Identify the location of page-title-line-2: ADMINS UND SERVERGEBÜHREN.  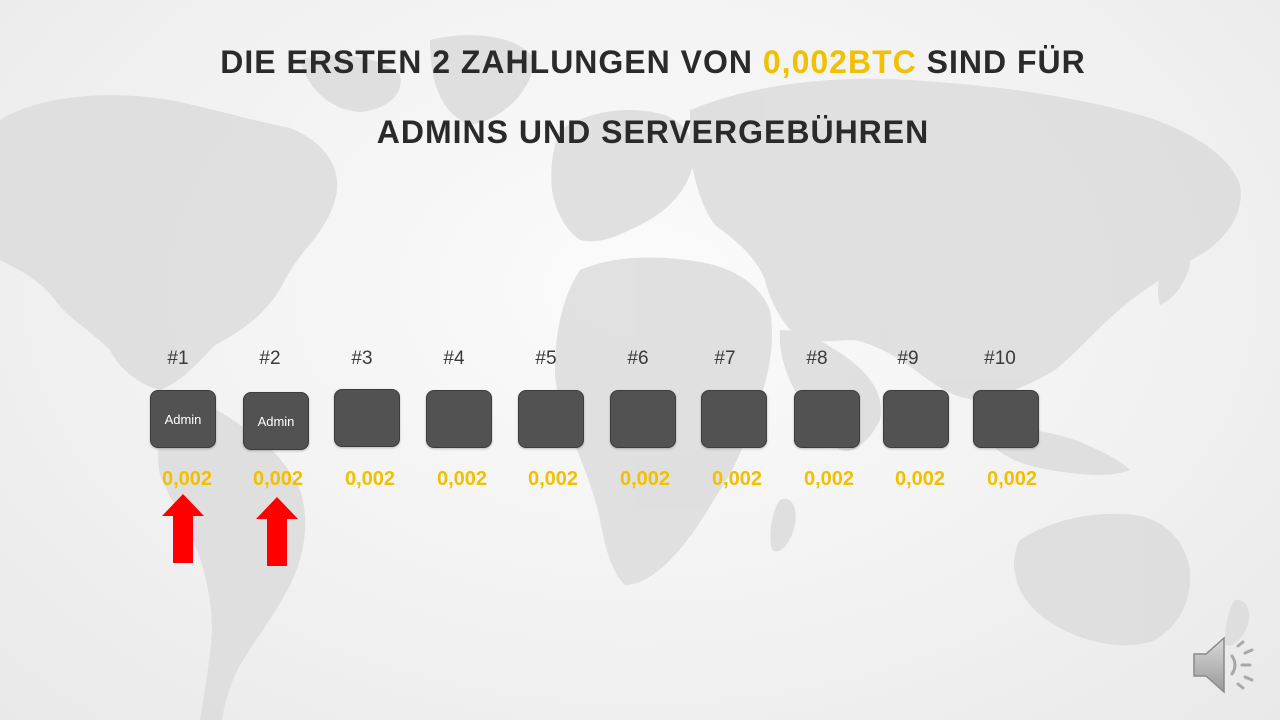
(653, 132).